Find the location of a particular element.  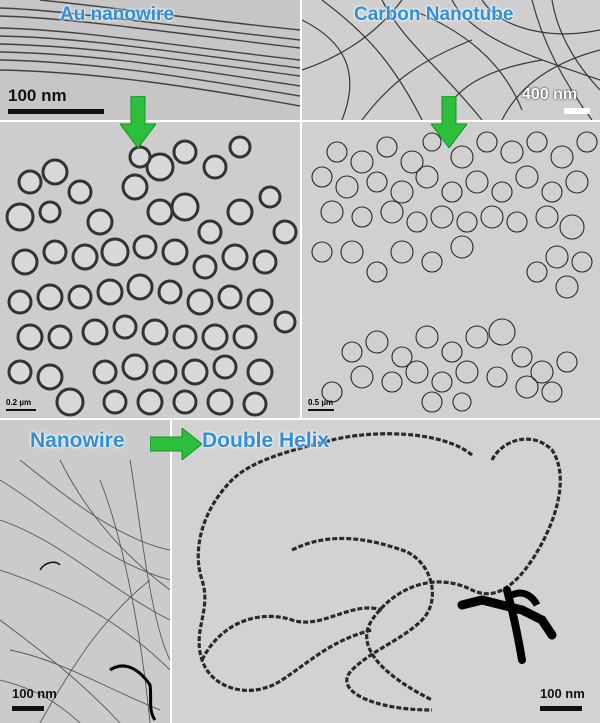

panel-au-nanowire: Au nanowire 100 nm is located at coordinates (150, 60).